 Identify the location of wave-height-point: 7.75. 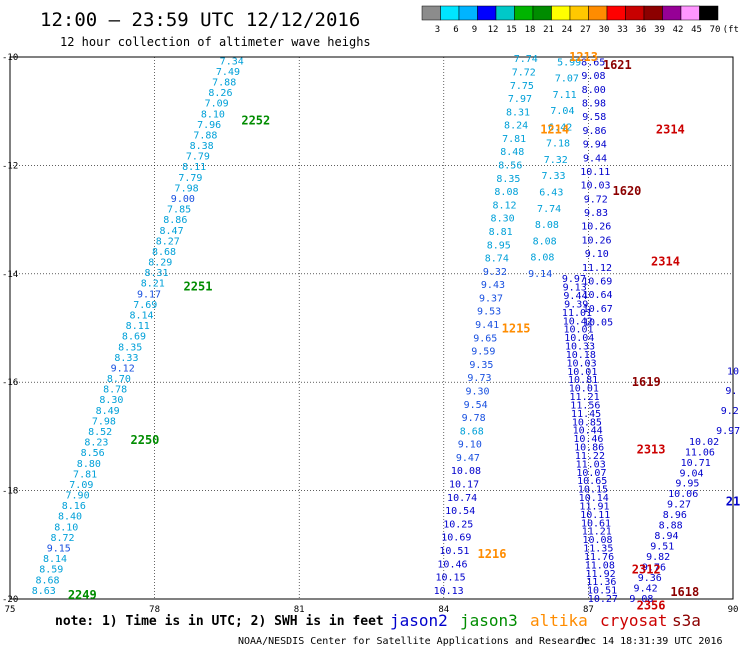
(522, 86).